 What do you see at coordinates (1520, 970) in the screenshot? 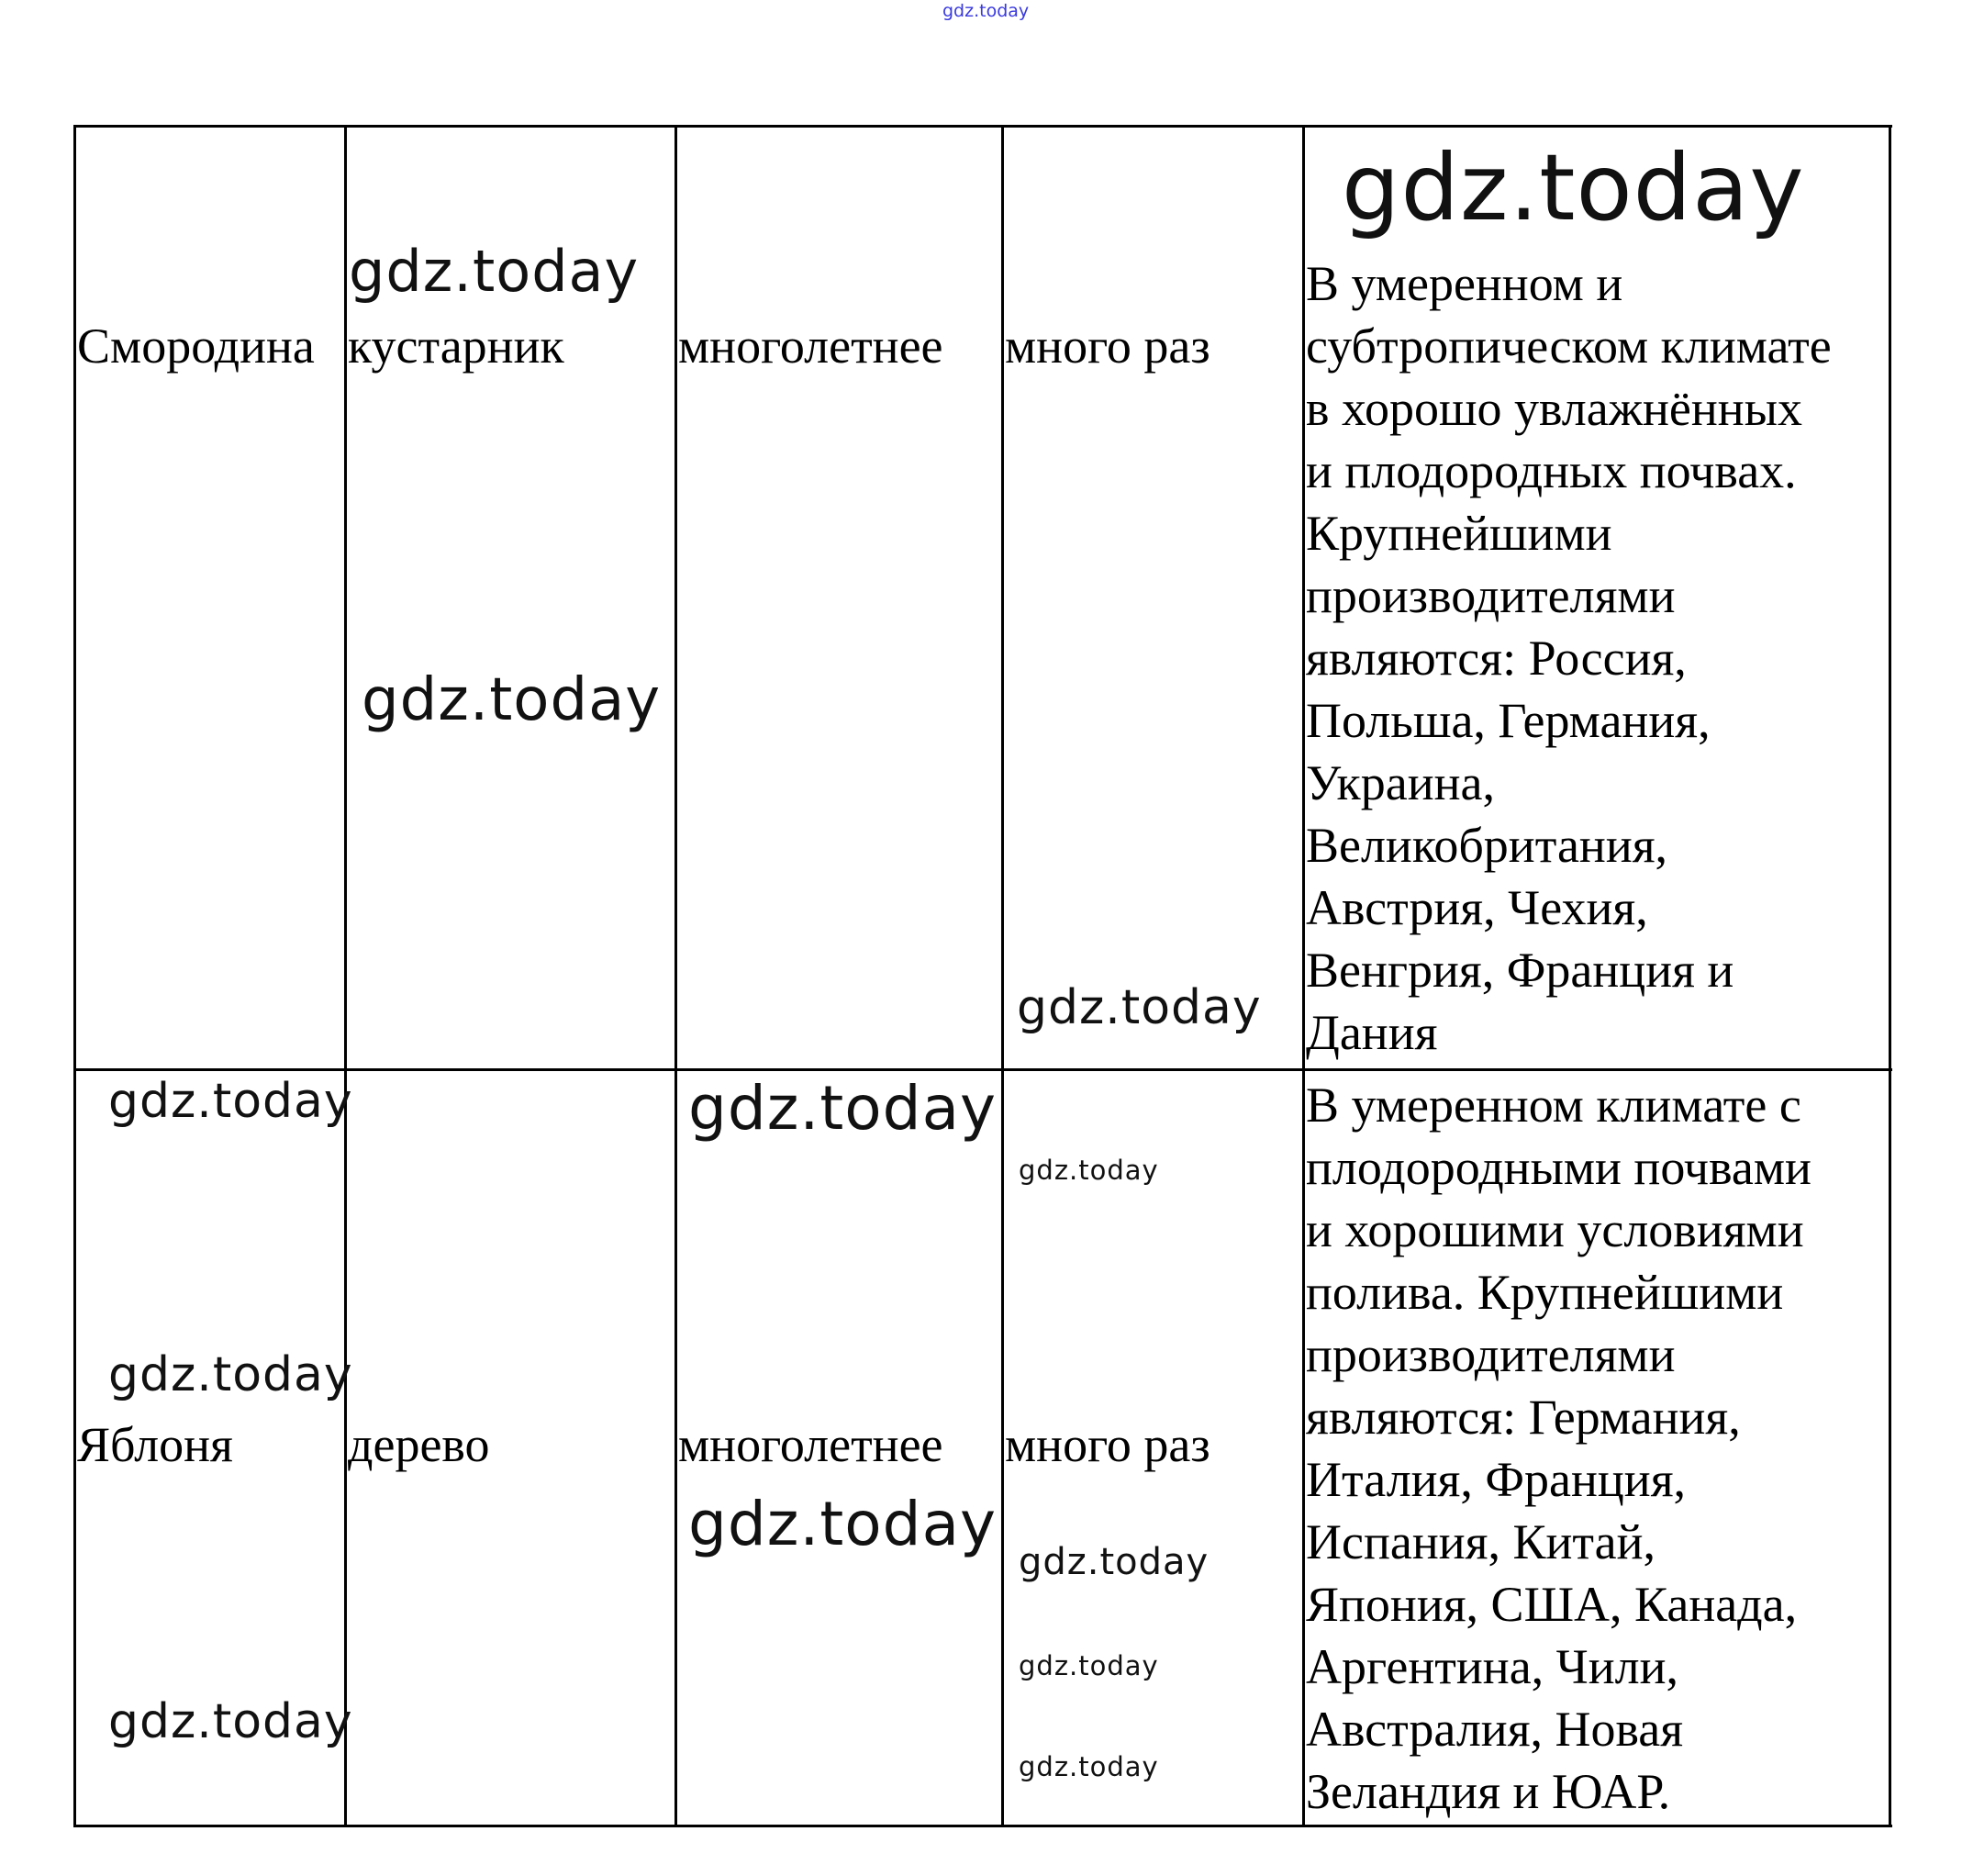
I see `text-line: Венгрия, Франция и` at bounding box center [1520, 970].